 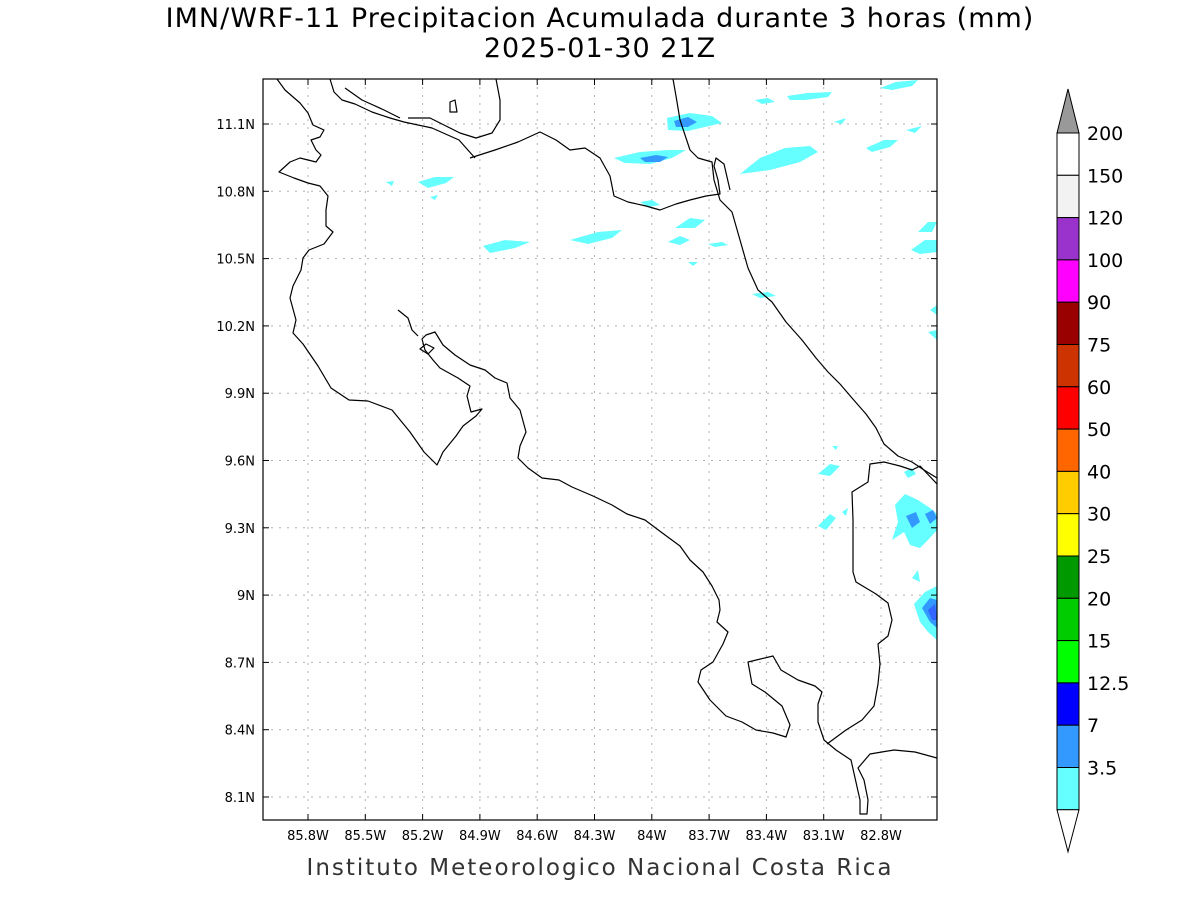 I want to click on colorbar-label: 150, so click(x=1105, y=176).